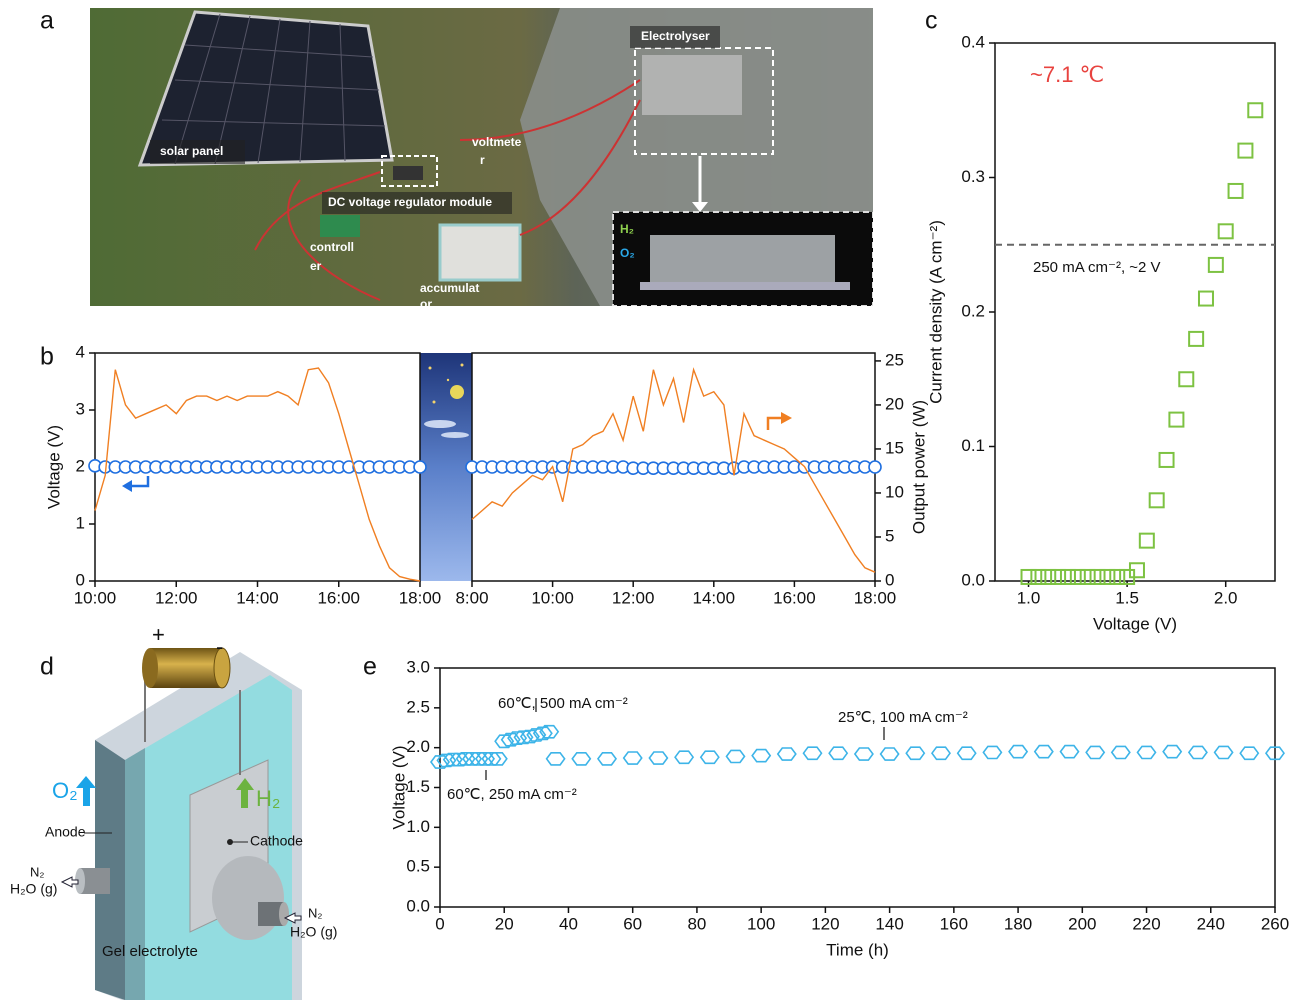  Describe the element at coordinates (627, 229) in the screenshot. I see `photo-label: H₂` at that location.